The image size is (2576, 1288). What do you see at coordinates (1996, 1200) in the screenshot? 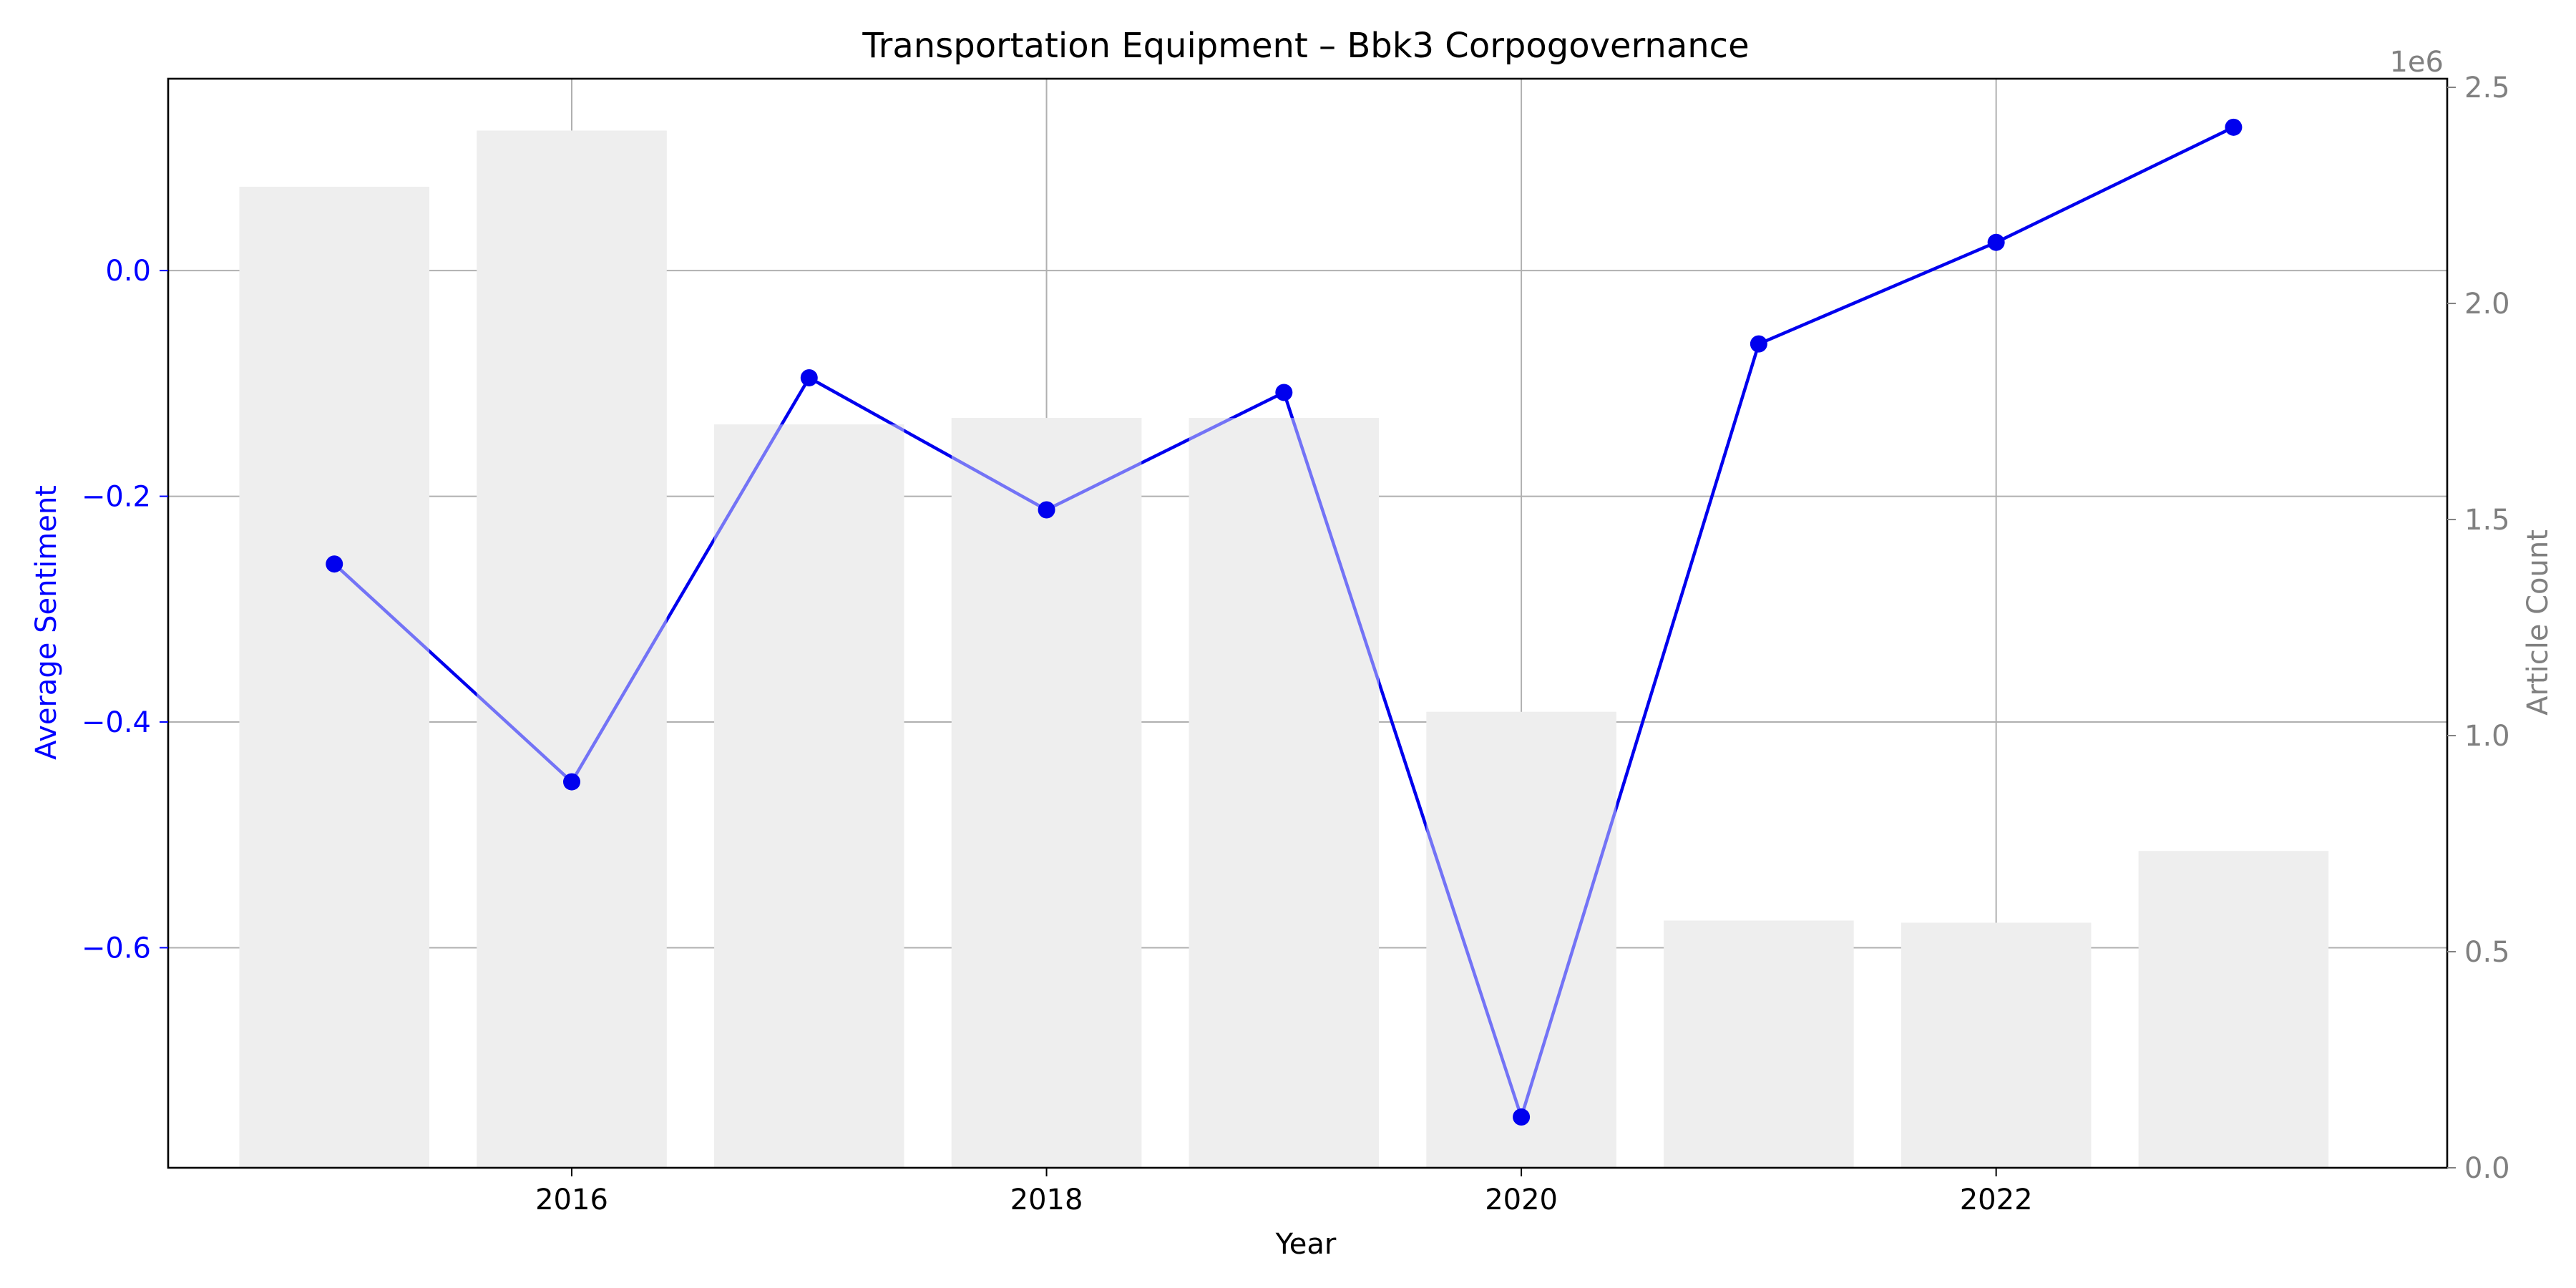
I see `x-tick-label: 2022` at bounding box center [1996, 1200].